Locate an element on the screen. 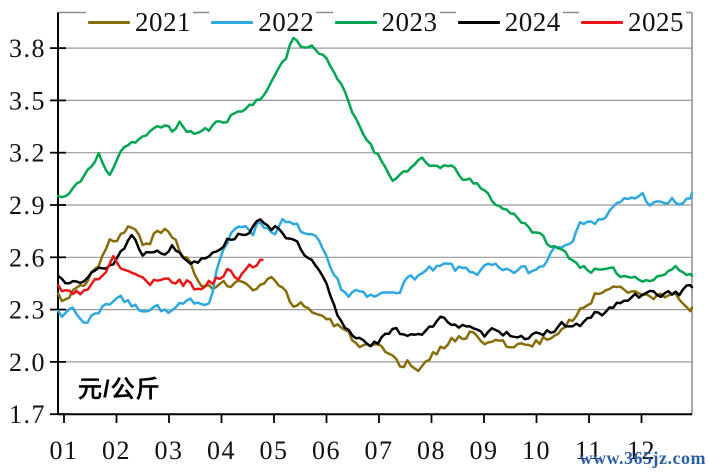 This screenshot has height=472, width=709. x-axis-label-12: 12 is located at coordinates (641, 450).